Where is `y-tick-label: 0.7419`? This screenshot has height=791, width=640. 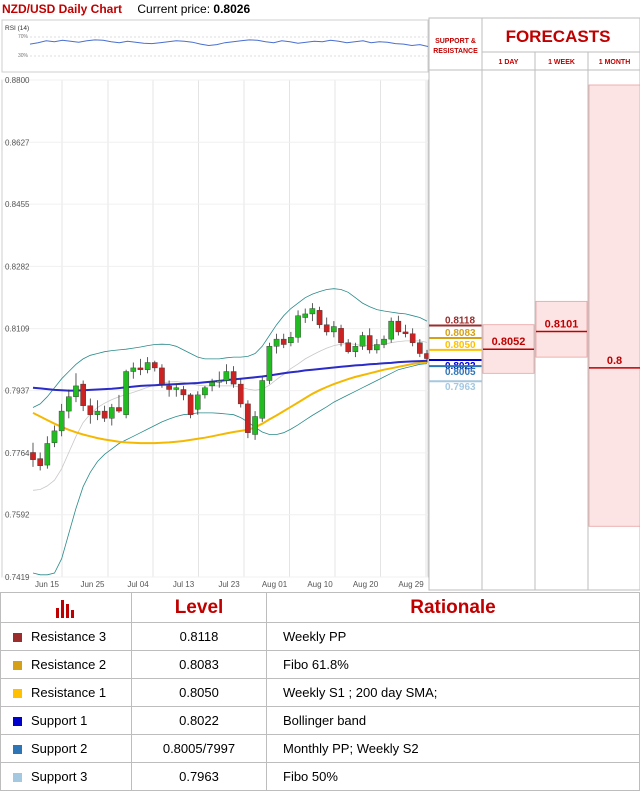
y-tick-label: 0.7419 is located at coordinates (17, 577).